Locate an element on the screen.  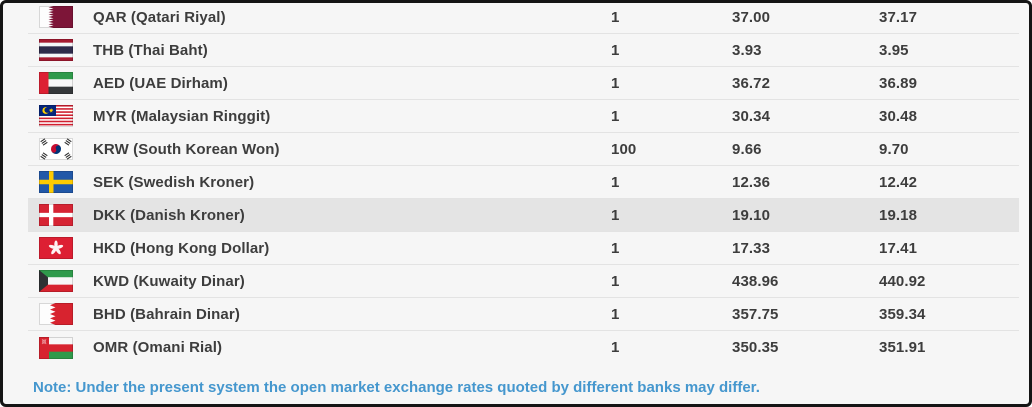
buying-rate: 19.10 is located at coordinates (751, 215).